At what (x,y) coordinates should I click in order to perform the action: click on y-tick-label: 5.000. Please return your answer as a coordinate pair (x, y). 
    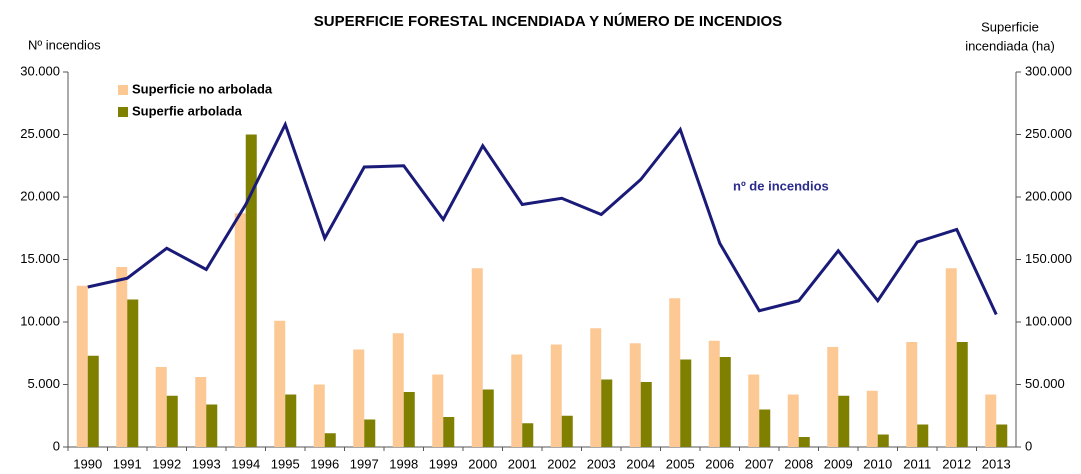
    Looking at the image, I should click on (43, 383).